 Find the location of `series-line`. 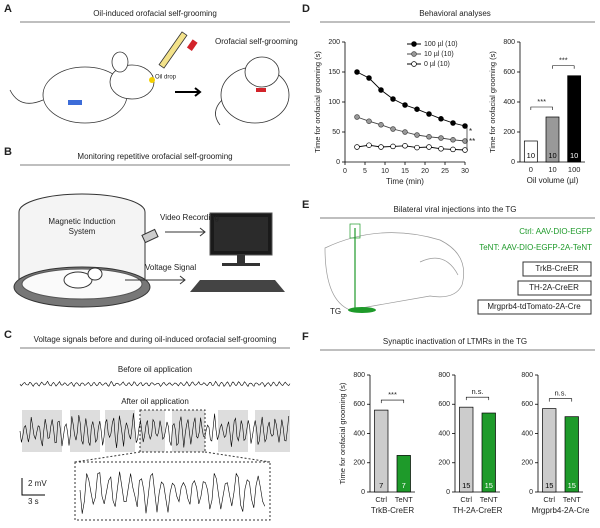

series-line is located at coordinates (411, 129).